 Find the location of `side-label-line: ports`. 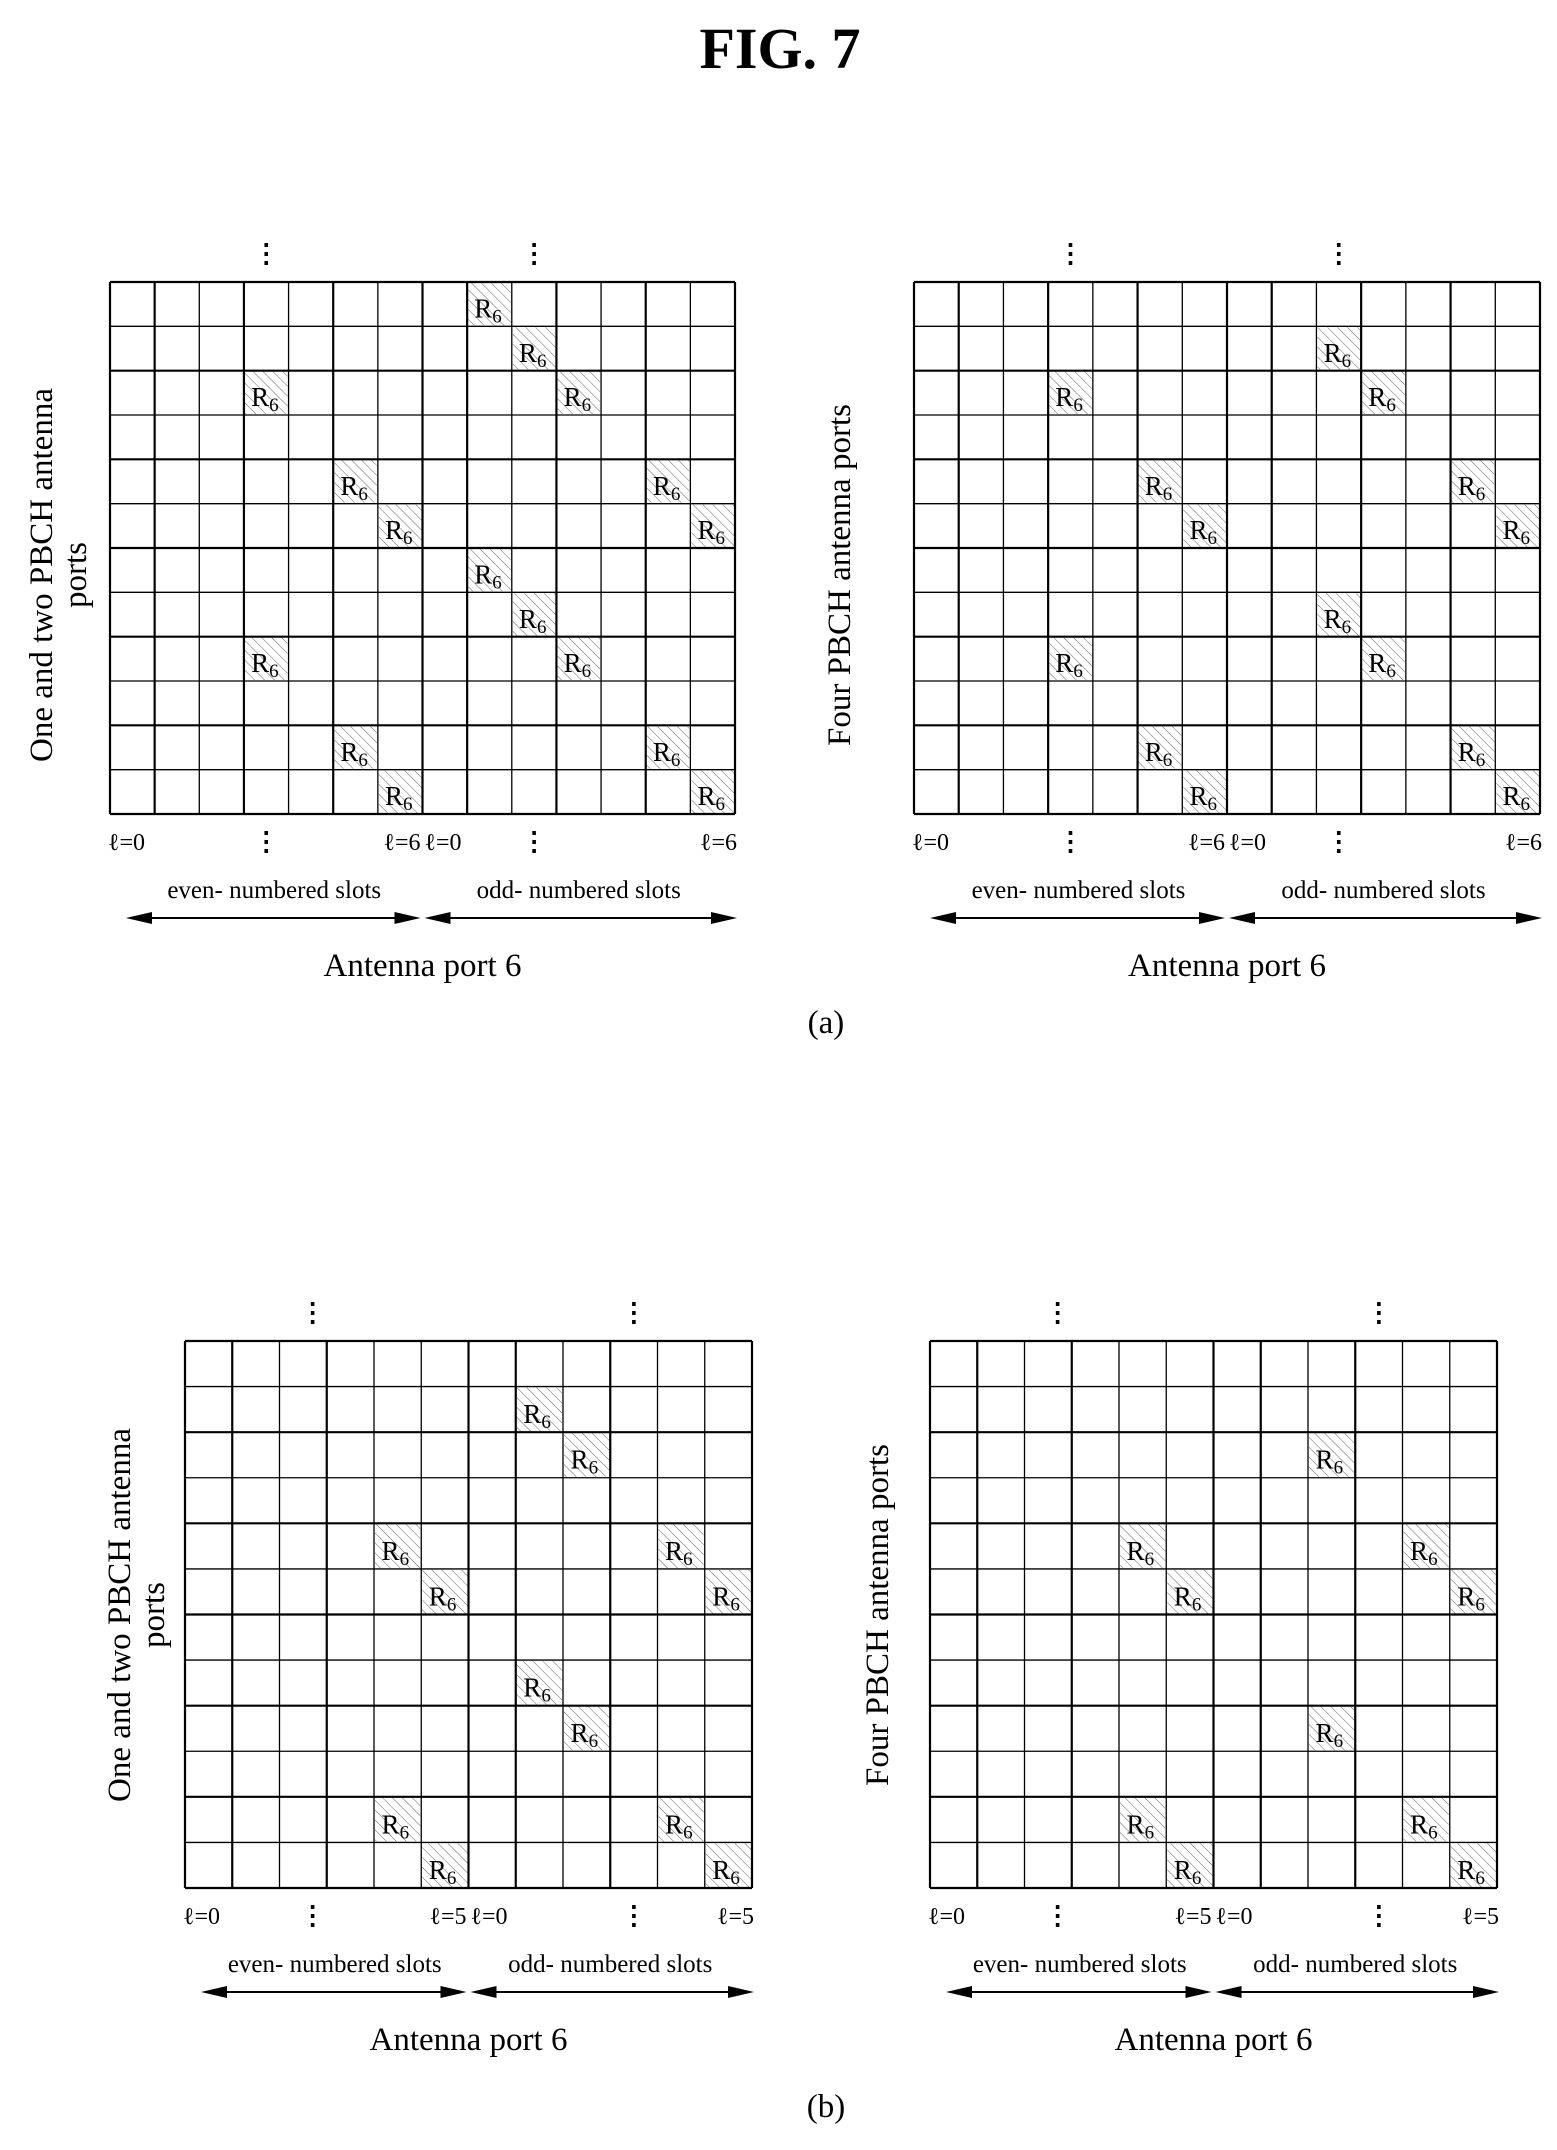

side-label-line: ports is located at coordinates (76, 575).